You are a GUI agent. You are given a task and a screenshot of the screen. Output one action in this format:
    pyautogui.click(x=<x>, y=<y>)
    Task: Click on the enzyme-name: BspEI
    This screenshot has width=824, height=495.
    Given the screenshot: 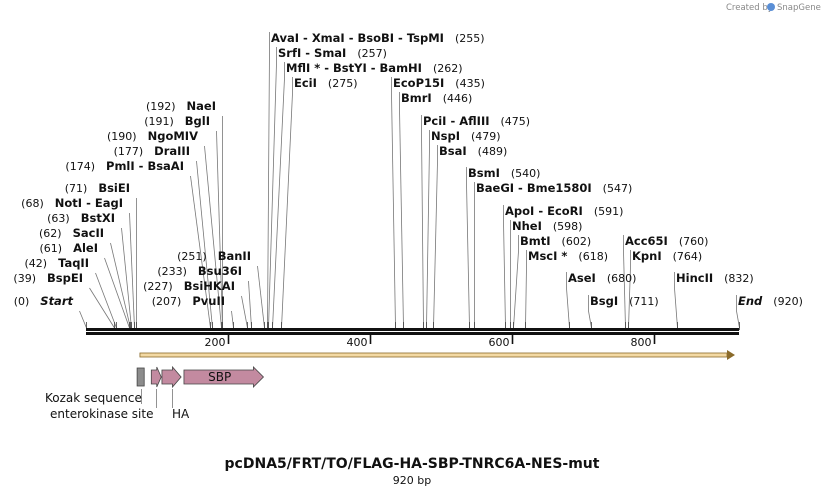 What is the action you would take?
    pyautogui.click(x=65, y=278)
    